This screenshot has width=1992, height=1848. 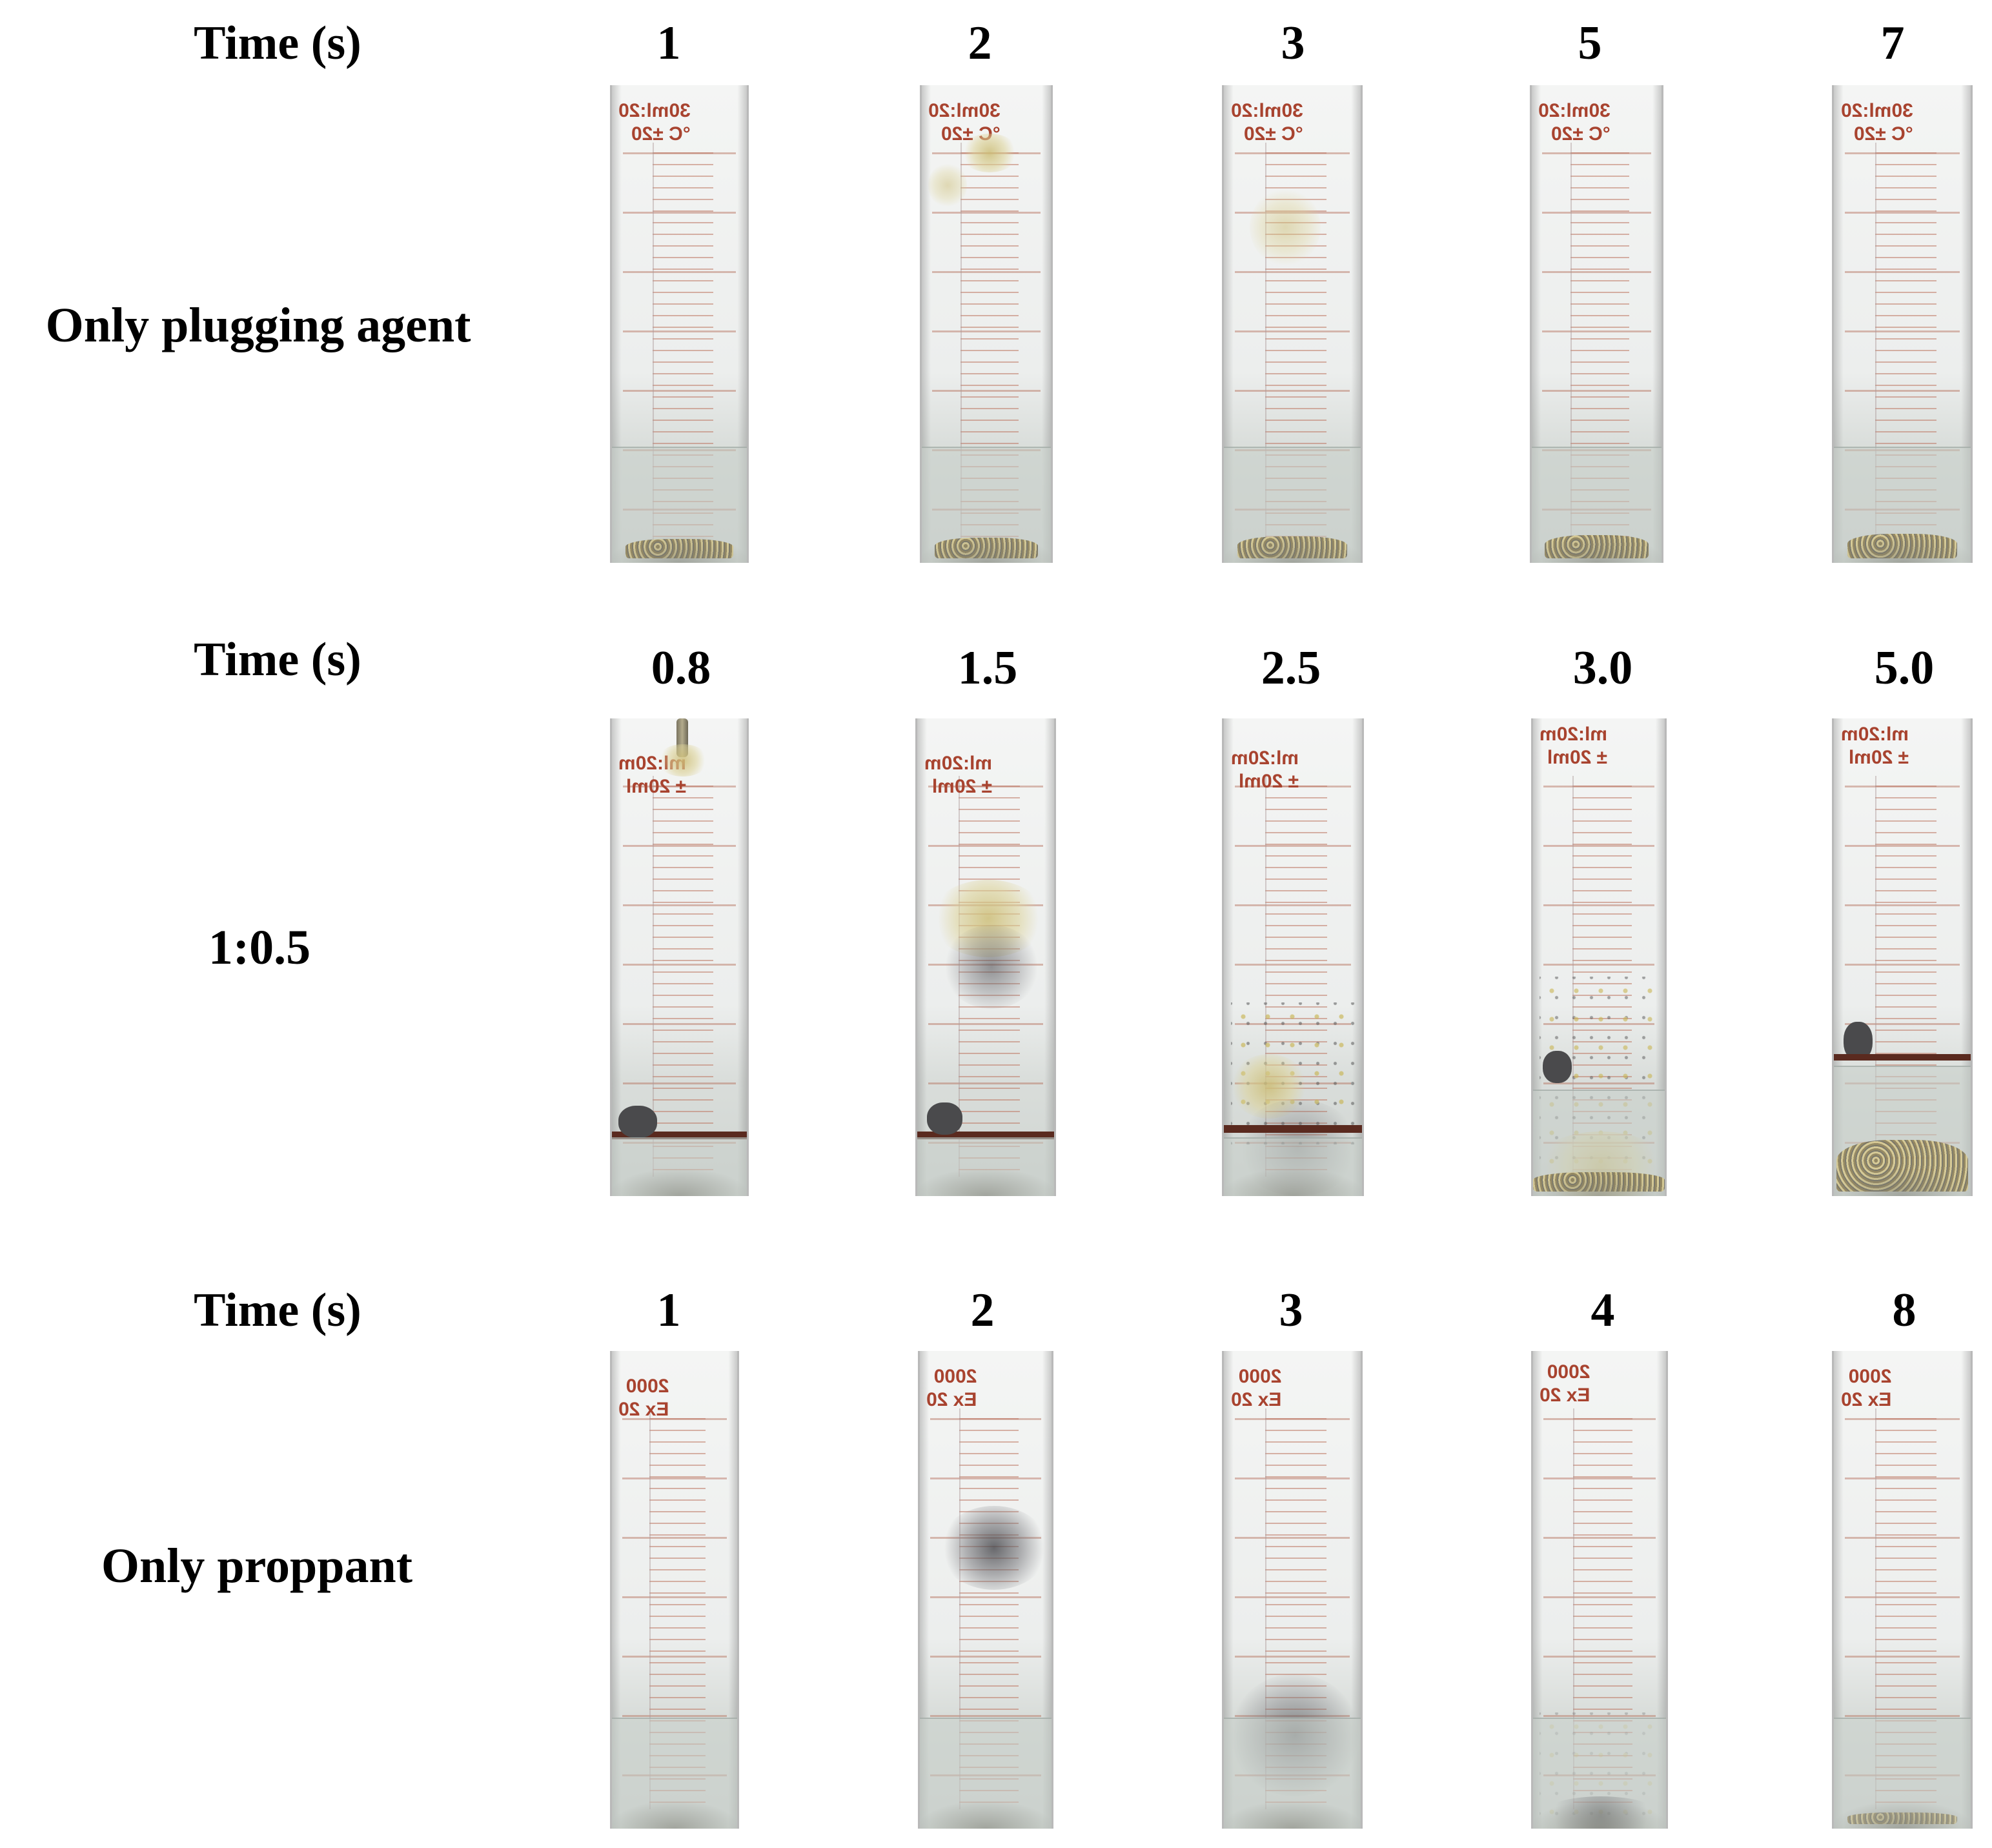 I want to click on row2-time-2: 1.5, so click(x=987, y=669).